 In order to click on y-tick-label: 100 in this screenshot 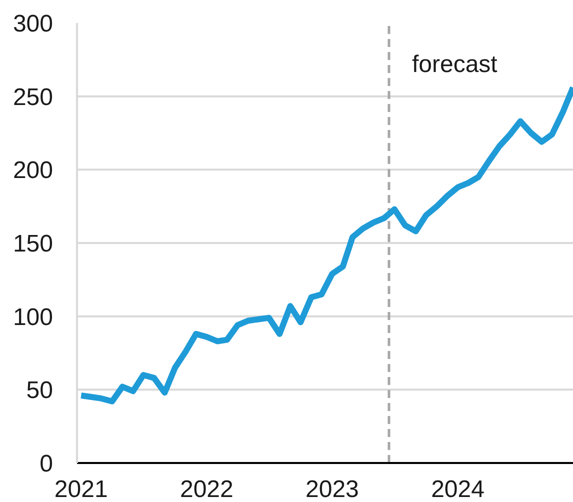, I will do `click(32, 317)`.